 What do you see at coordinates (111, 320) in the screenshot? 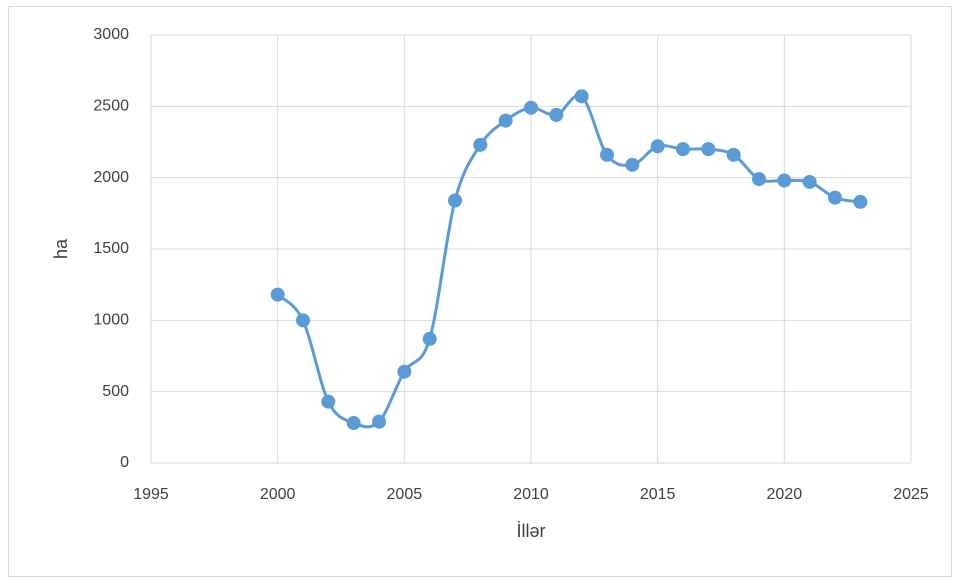
I see `y-tick-label: 1000` at bounding box center [111, 320].